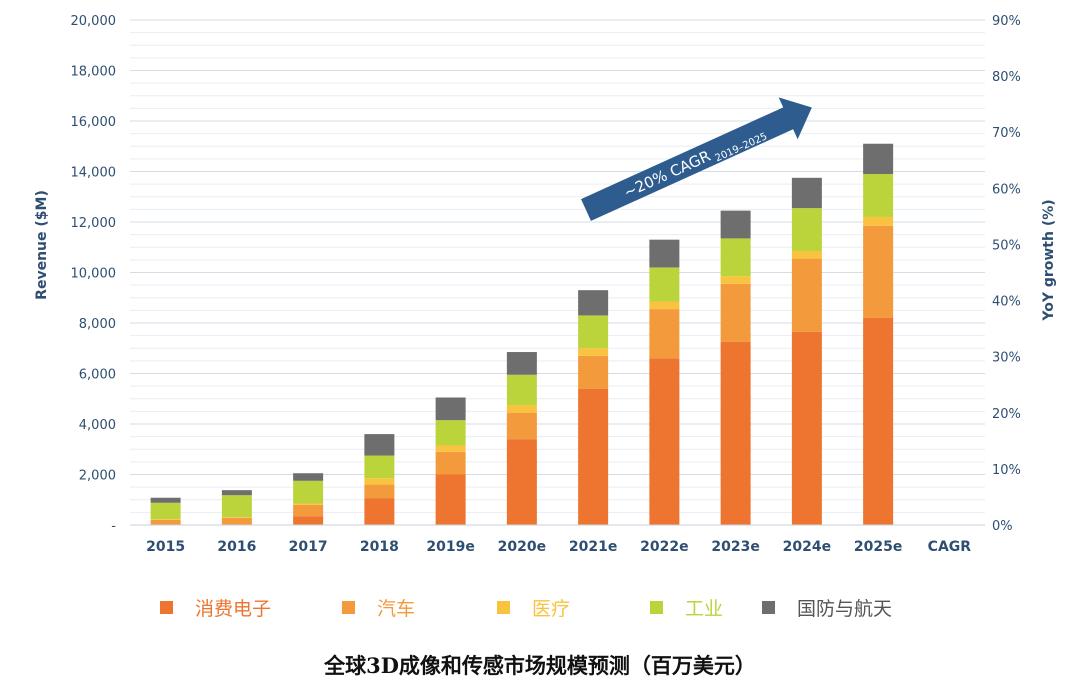 This screenshot has width=1080, height=700. I want to click on x-tick-label: 2017, so click(308, 547).